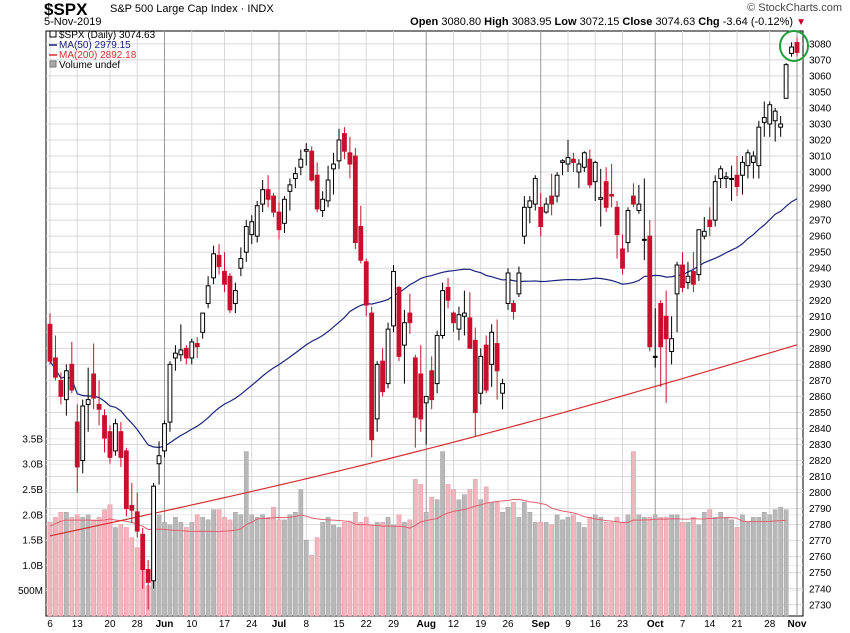  I want to click on price-tick-label: 2780, so click(820, 525).